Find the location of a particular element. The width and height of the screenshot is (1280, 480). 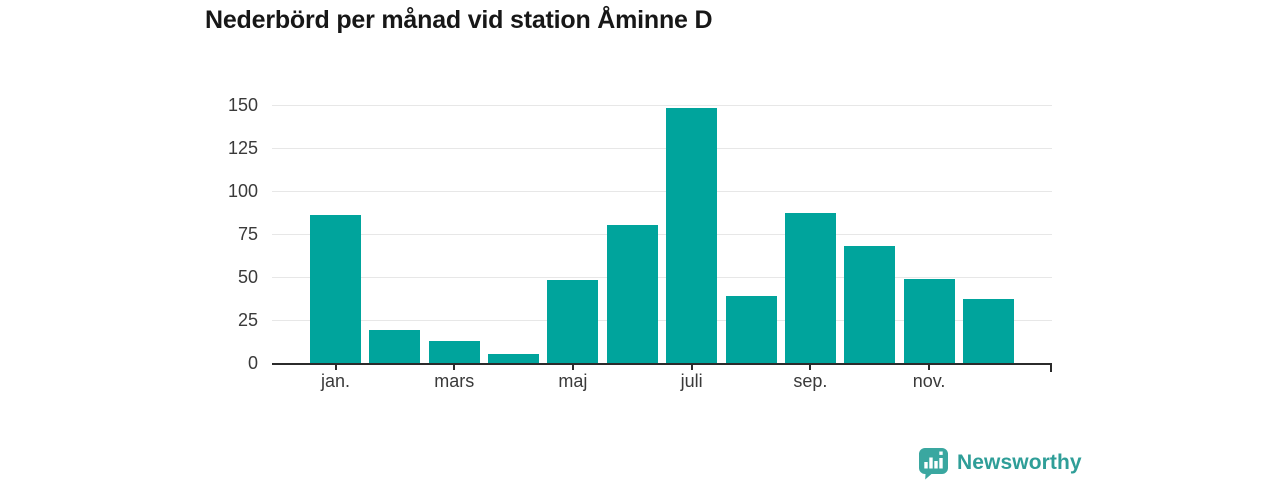

branding: Newsworthy is located at coordinates (1000, 463).